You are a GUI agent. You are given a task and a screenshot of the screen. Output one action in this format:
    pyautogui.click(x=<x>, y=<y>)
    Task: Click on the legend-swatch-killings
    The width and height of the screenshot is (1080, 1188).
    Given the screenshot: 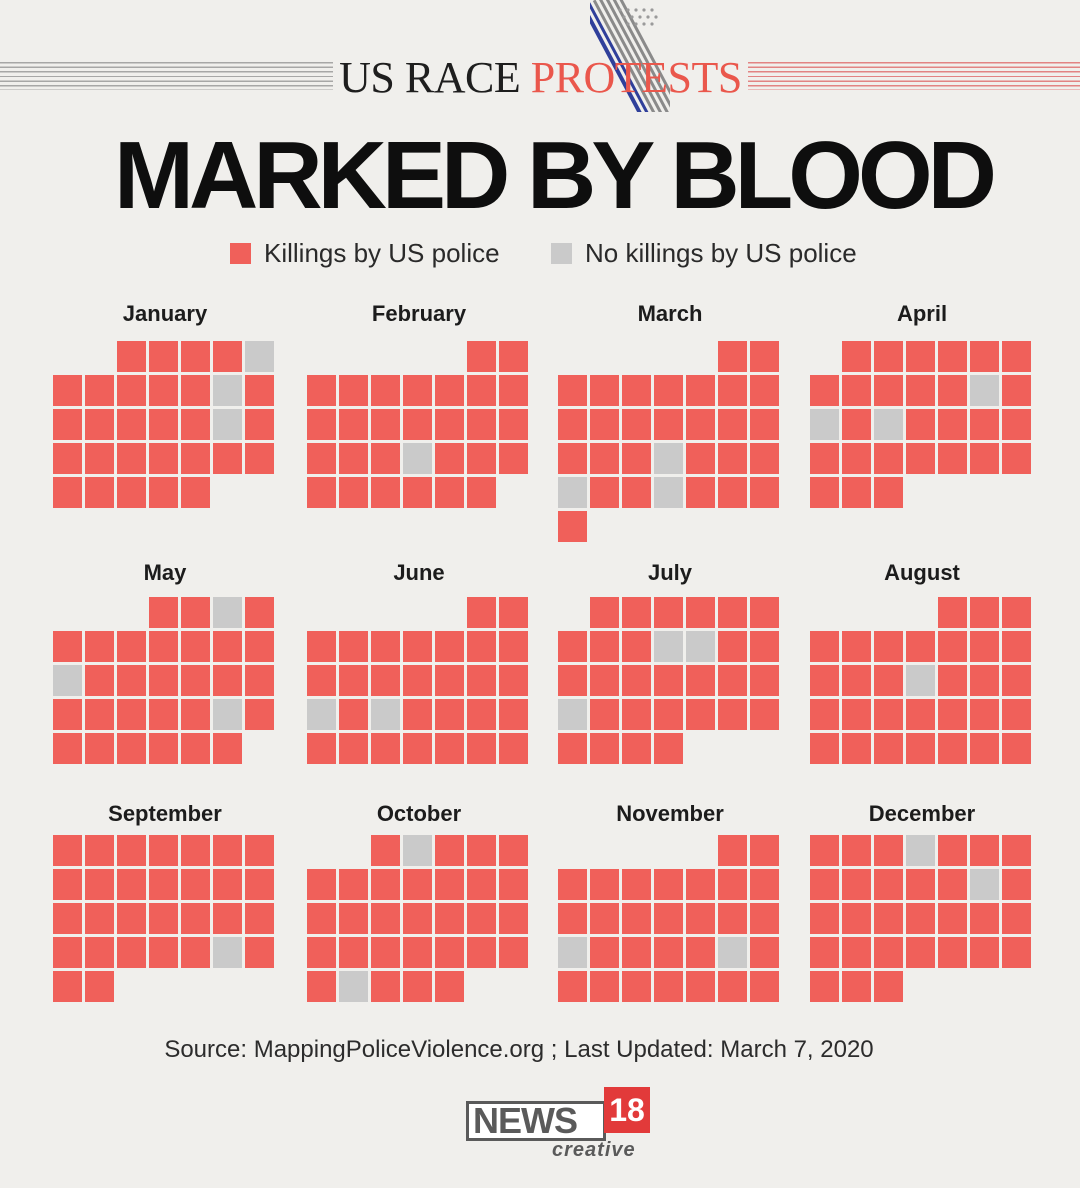 What is the action you would take?
    pyautogui.click(x=240, y=253)
    